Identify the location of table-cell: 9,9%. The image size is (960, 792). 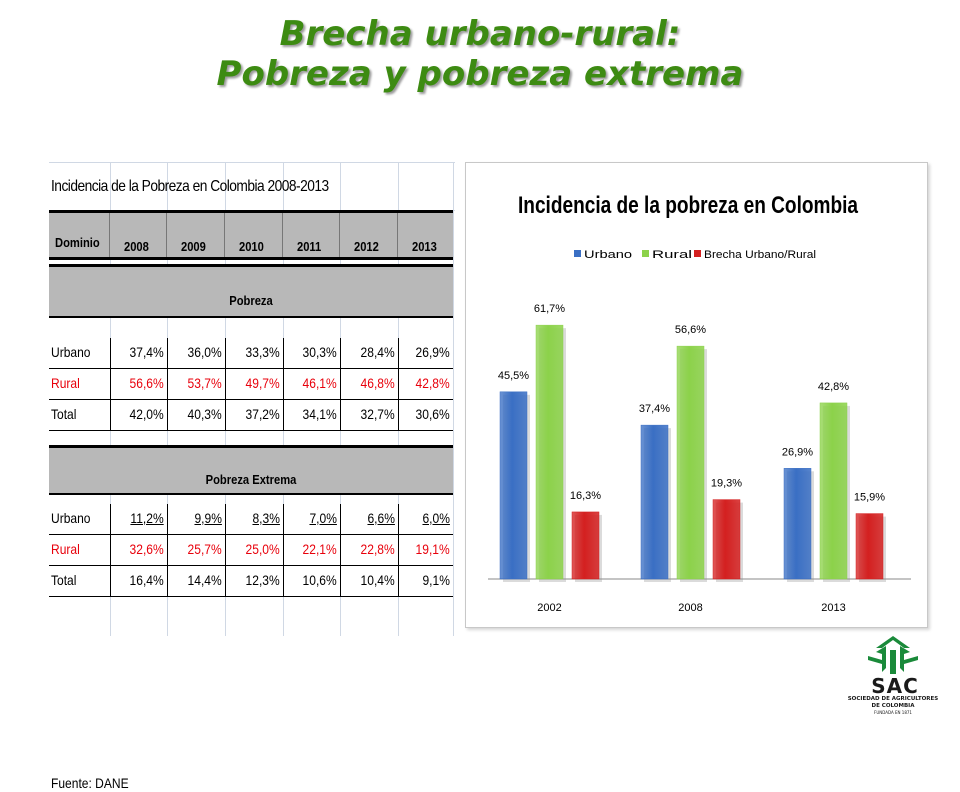
(196, 519).